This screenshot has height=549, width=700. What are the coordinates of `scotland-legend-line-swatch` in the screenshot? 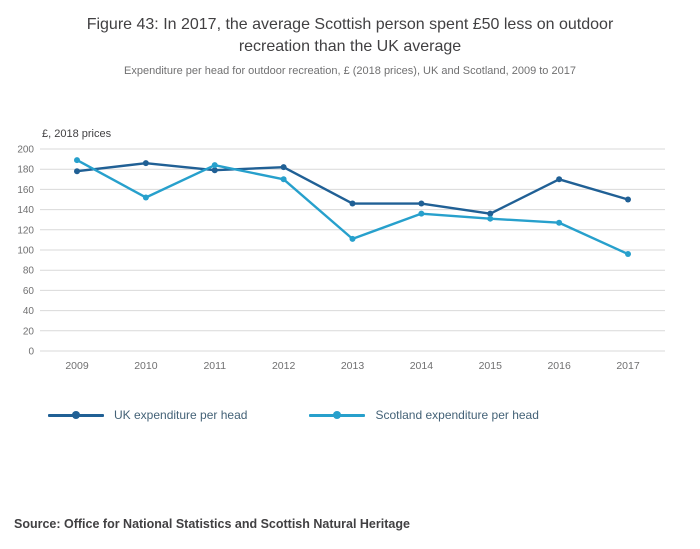 It's located at (337, 415).